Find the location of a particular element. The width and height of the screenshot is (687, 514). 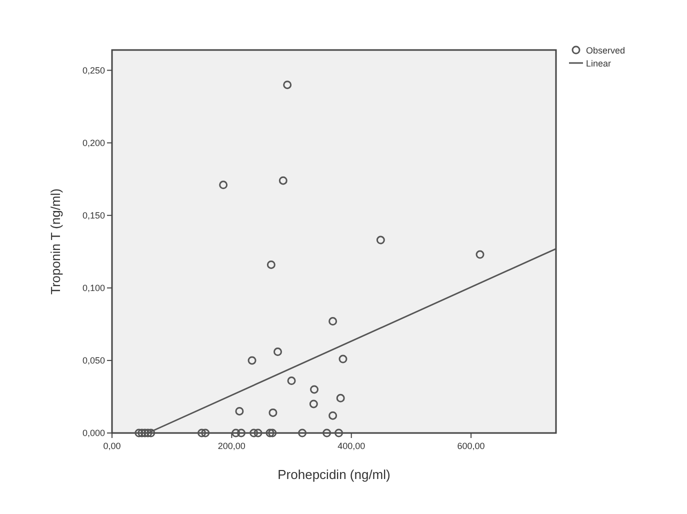

y-tick-label: 0,000 is located at coordinates (93, 433).